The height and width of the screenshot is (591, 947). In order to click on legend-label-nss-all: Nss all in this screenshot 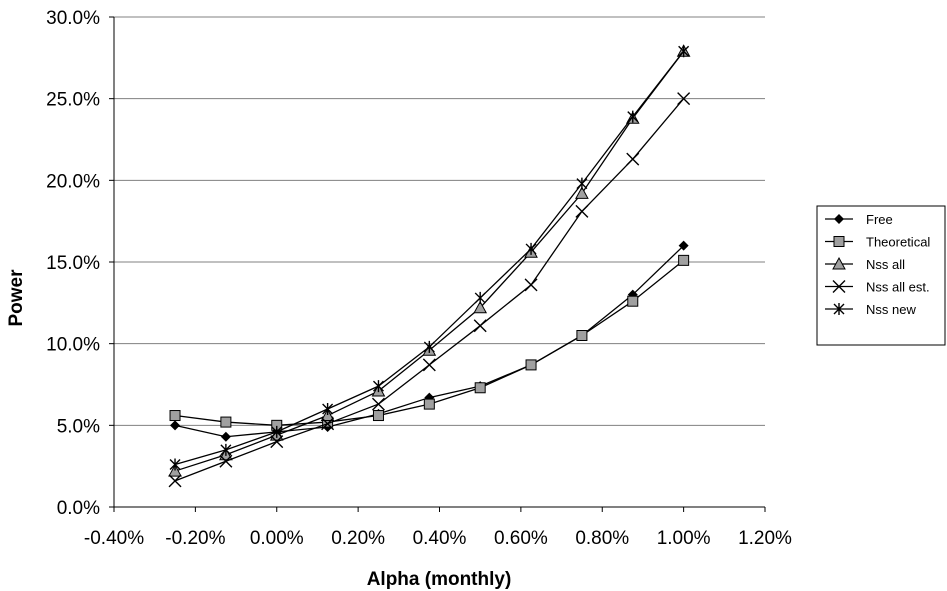, I will do `click(885, 264)`.